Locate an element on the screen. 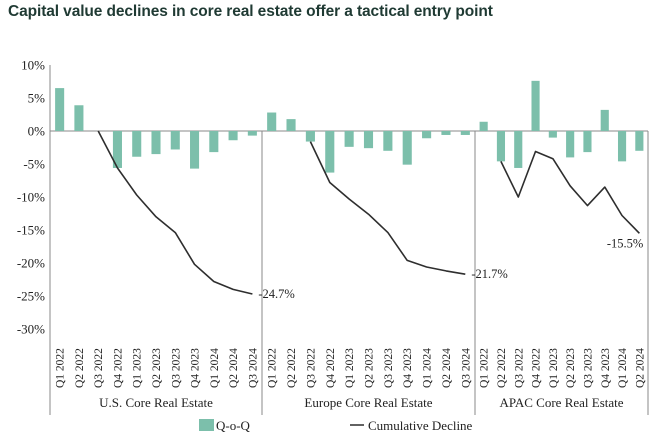 The width and height of the screenshot is (664, 444). legend-label-qoq: Q-o-Q is located at coordinates (233, 425).